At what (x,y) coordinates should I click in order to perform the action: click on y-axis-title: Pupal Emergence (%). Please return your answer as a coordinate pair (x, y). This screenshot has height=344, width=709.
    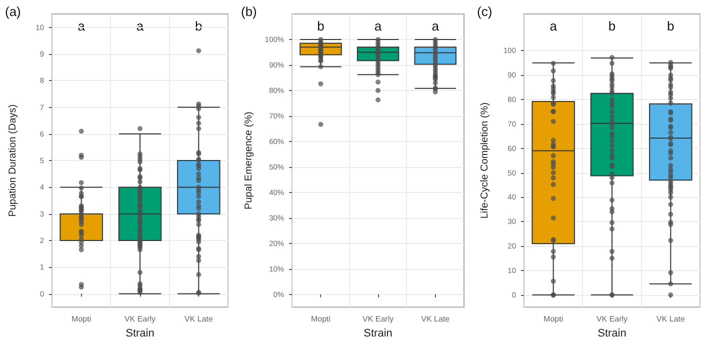
    Looking at the image, I should click on (249, 161).